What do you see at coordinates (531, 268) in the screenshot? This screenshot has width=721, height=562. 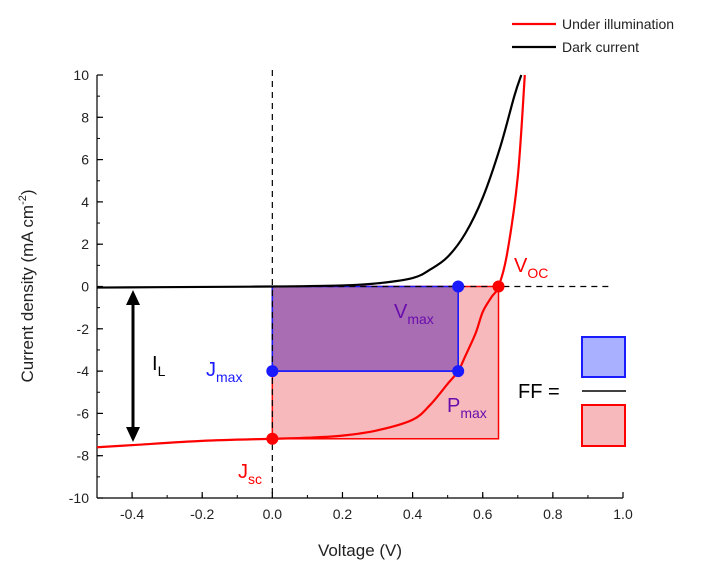 I see `voc-label: VOC` at bounding box center [531, 268].